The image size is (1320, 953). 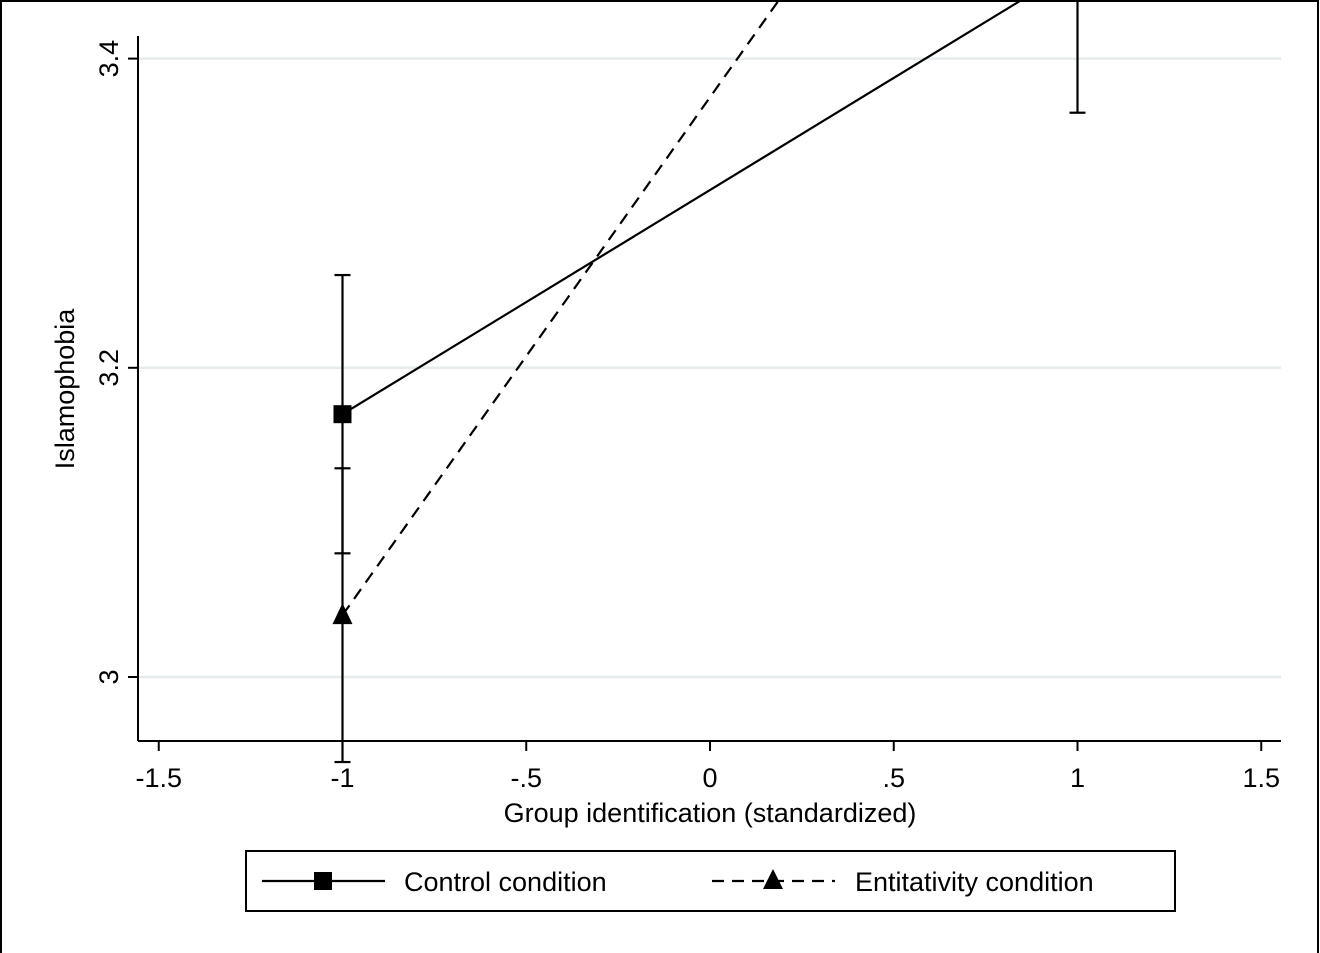 I want to click on y-tick-label: 3.4, so click(x=109, y=59).